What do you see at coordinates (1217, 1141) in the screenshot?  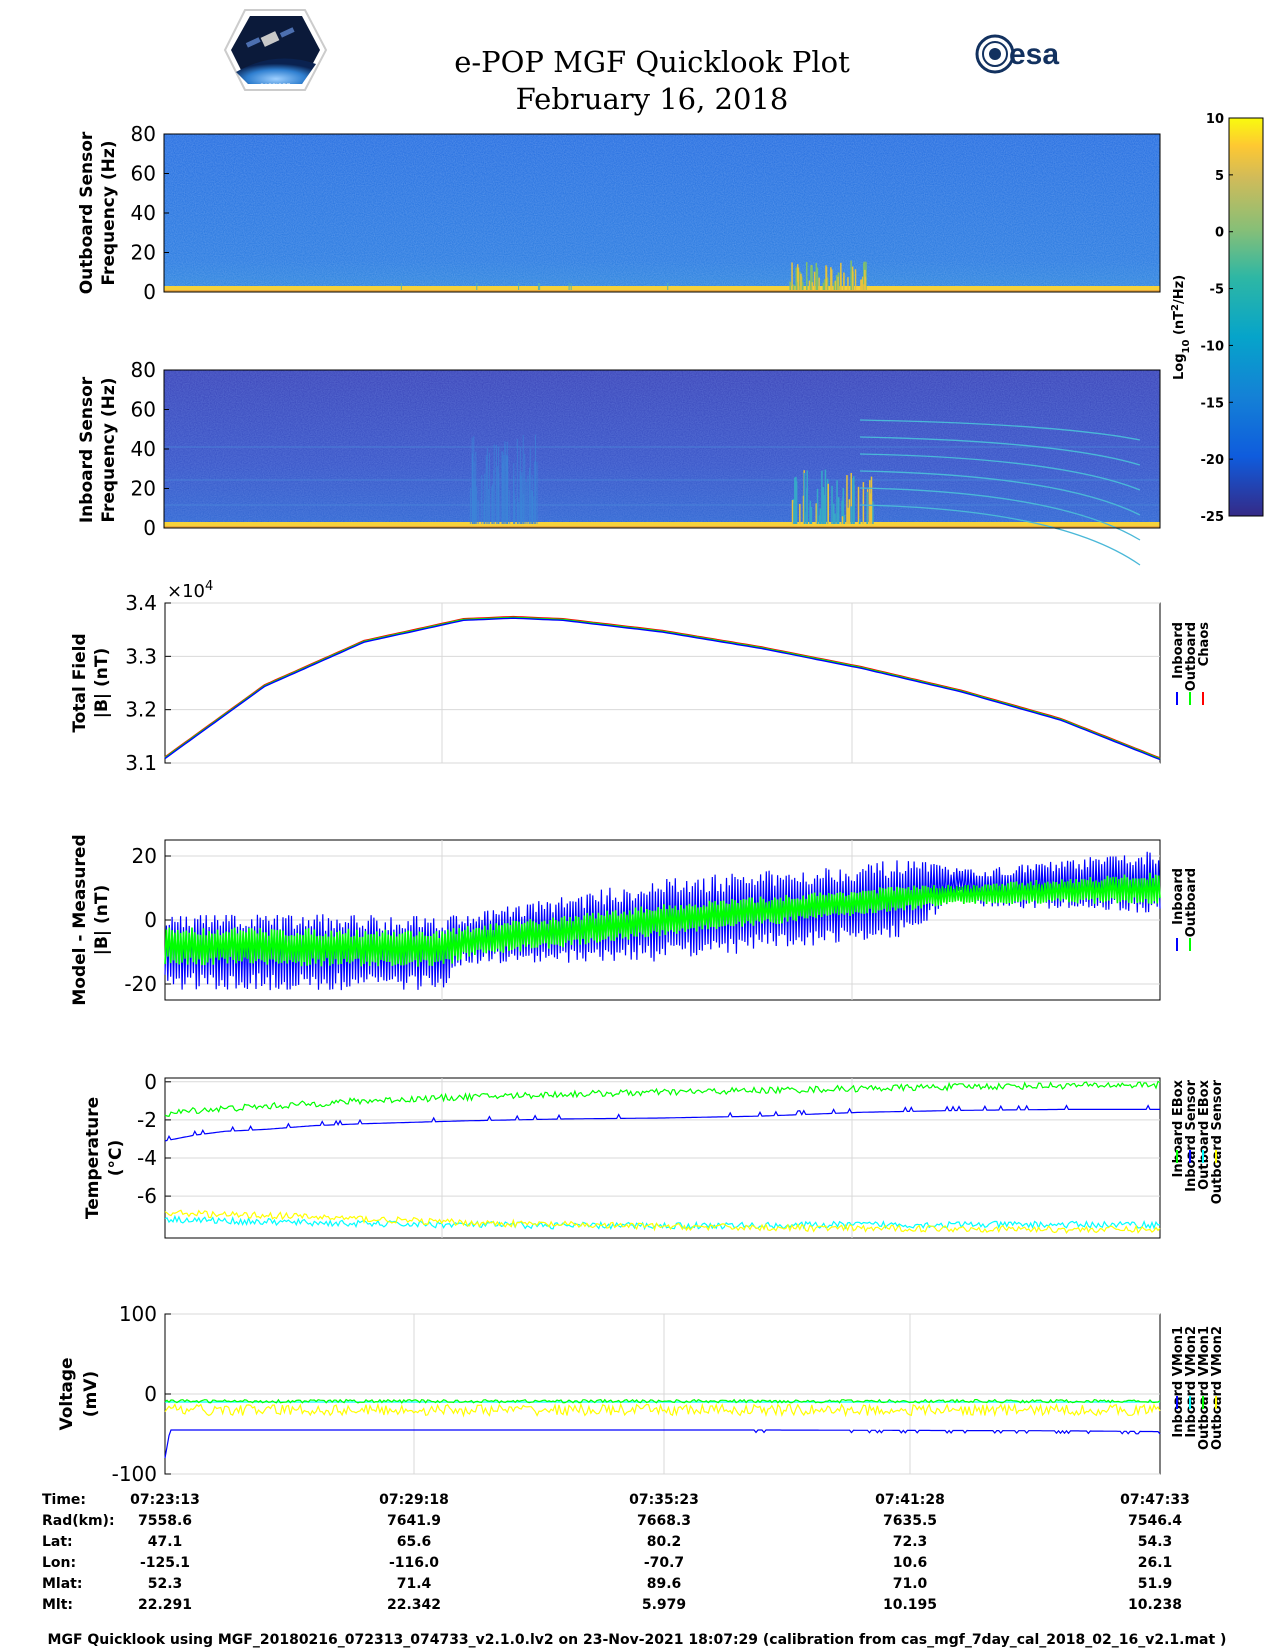 I see `legend-label: Outboard Sensor` at bounding box center [1217, 1141].